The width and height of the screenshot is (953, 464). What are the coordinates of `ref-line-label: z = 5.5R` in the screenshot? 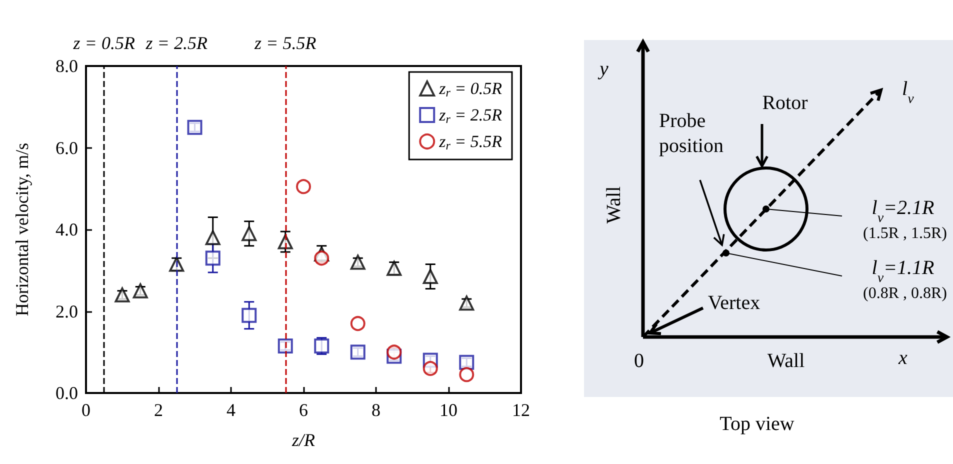 It's located at (285, 43).